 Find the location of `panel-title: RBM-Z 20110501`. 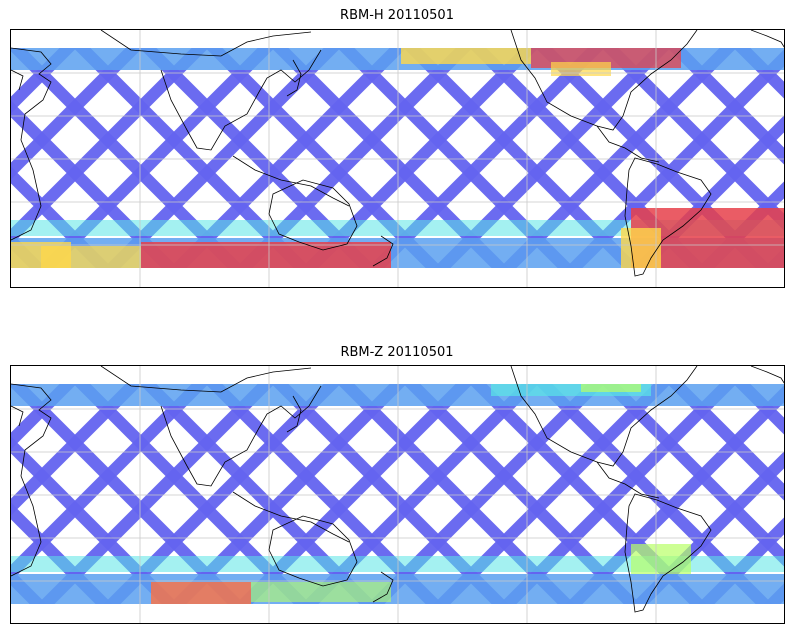

panel-title: RBM-Z 20110501 is located at coordinates (397, 352).